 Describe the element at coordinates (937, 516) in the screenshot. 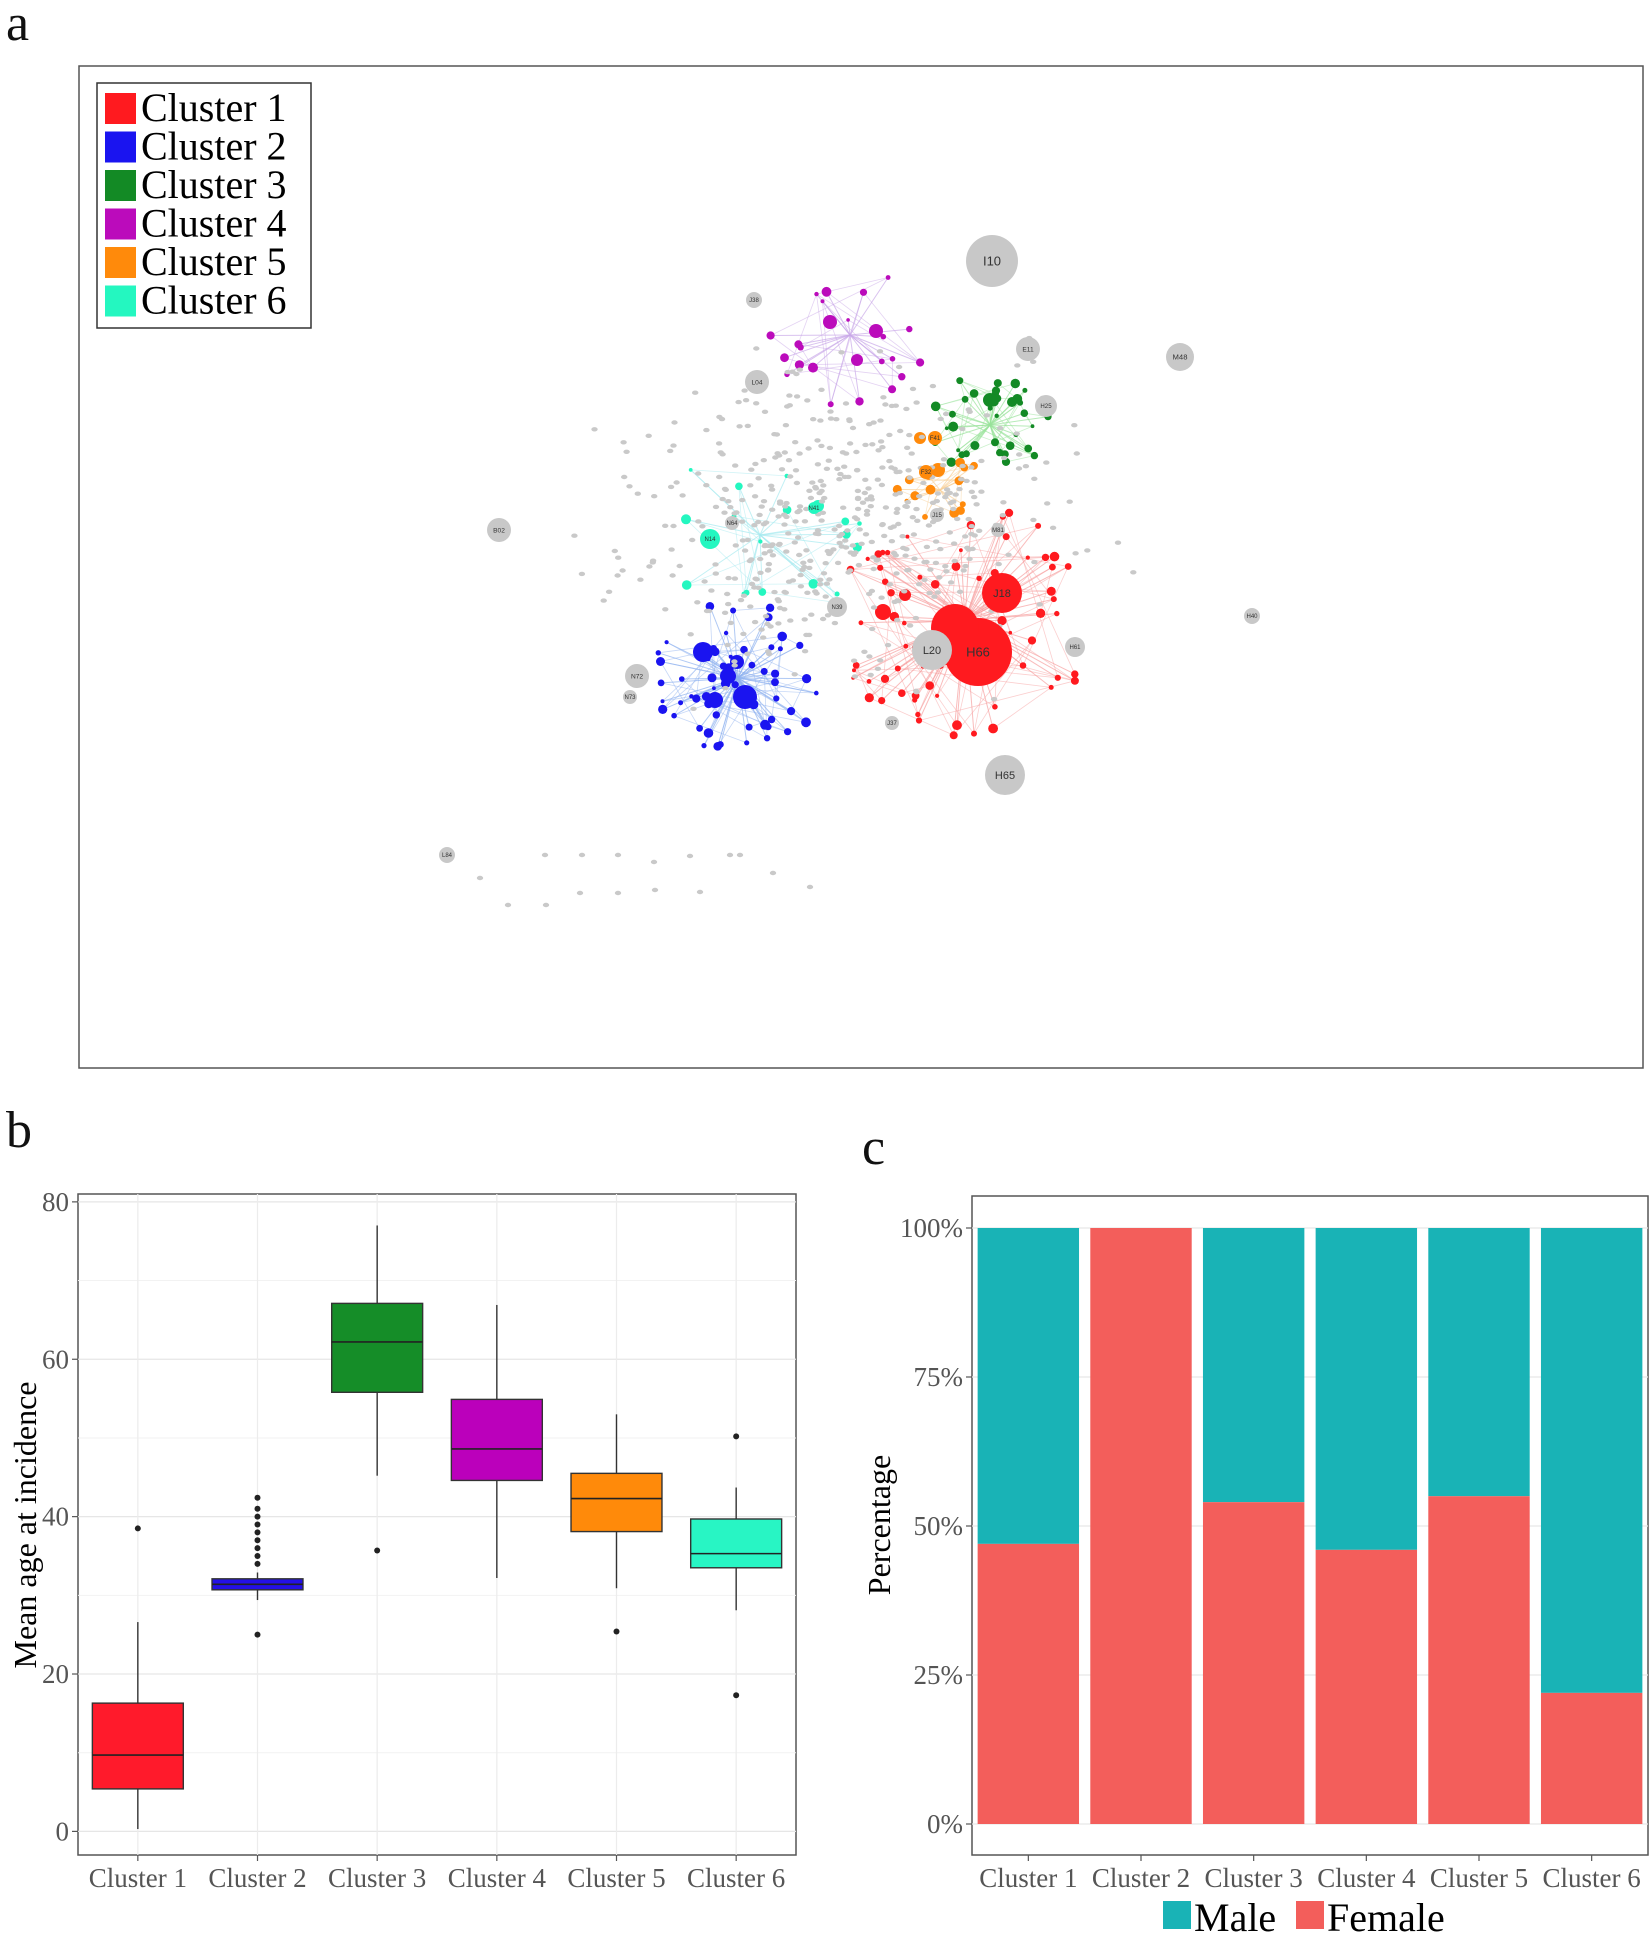

I see `node-label: J15` at that location.